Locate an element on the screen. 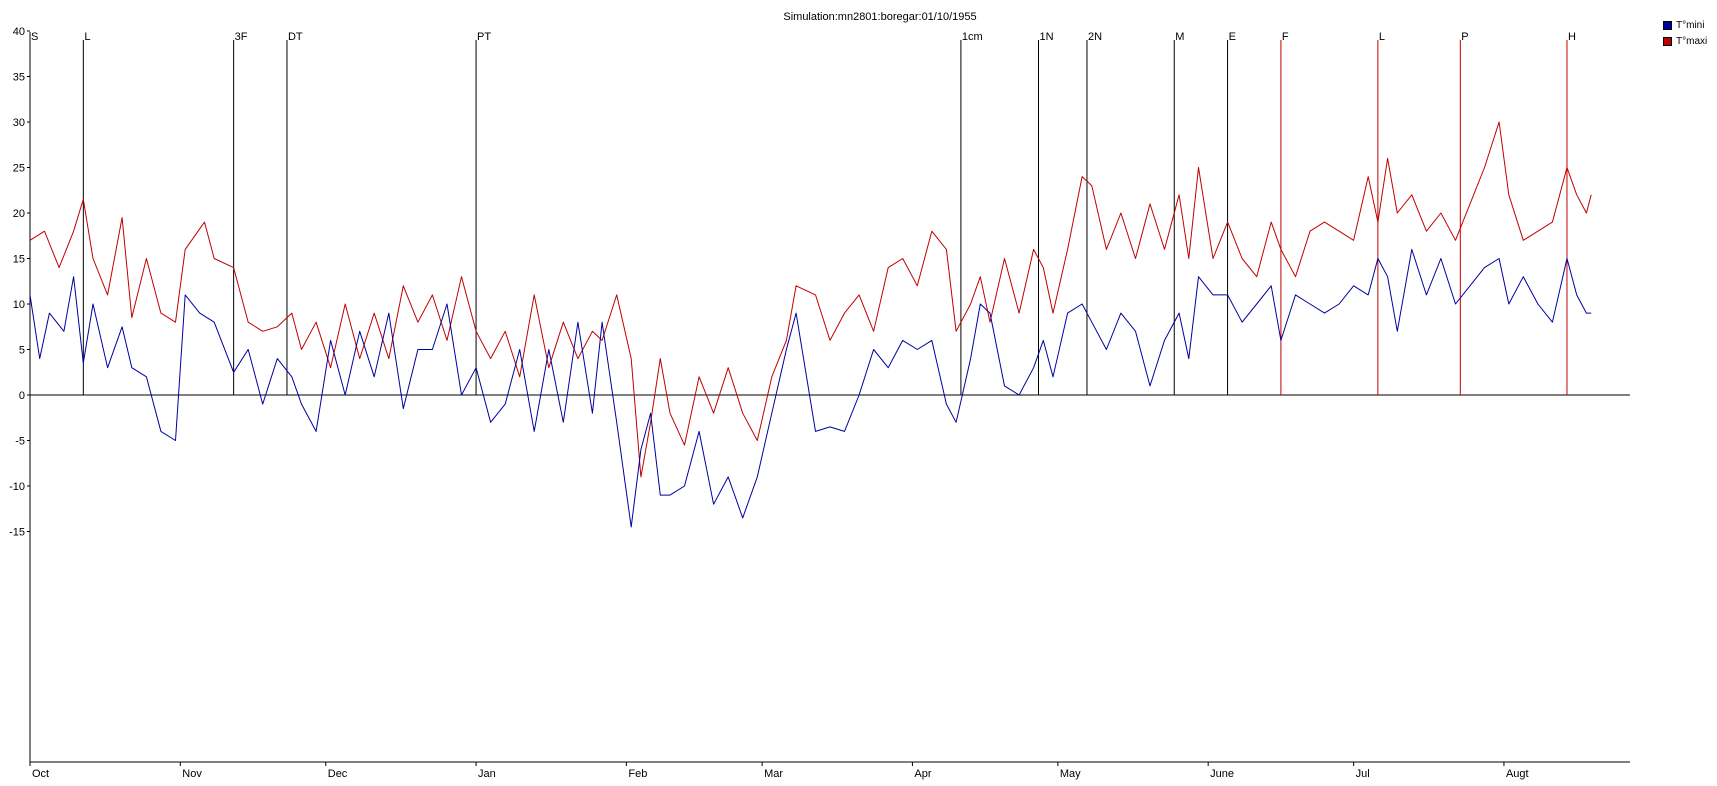 The width and height of the screenshot is (1717, 786). legend: T°mini T°maxi is located at coordinates (1685, 33).